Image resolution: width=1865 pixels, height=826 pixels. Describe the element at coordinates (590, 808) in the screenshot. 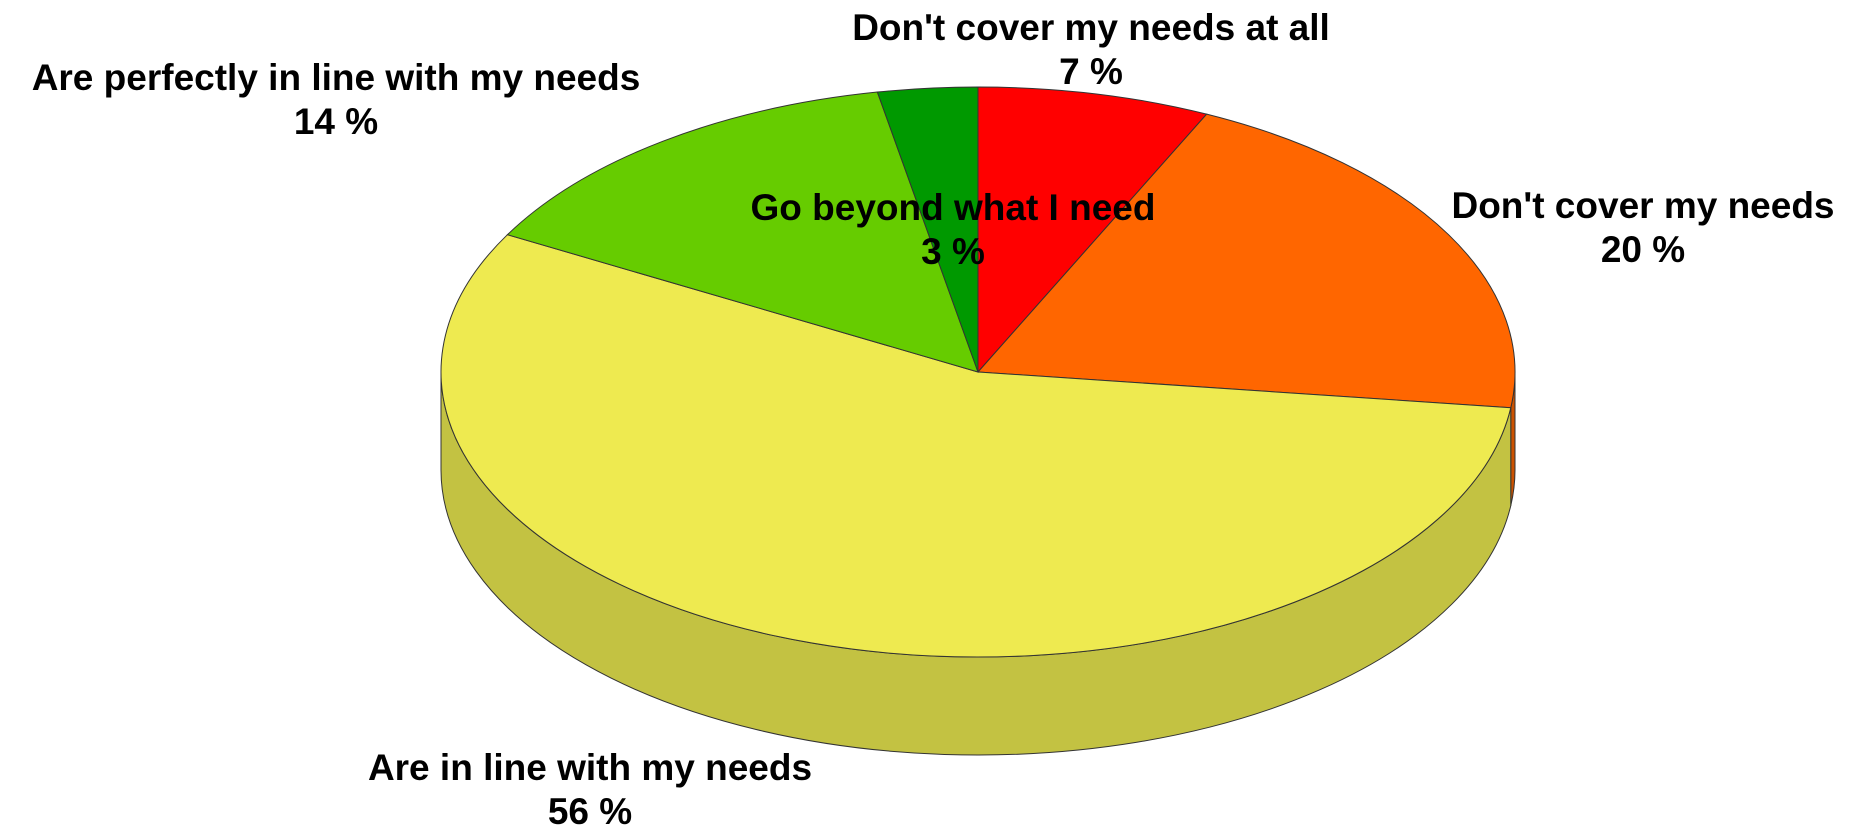

I see `slice-value-text: 56 %` at that location.